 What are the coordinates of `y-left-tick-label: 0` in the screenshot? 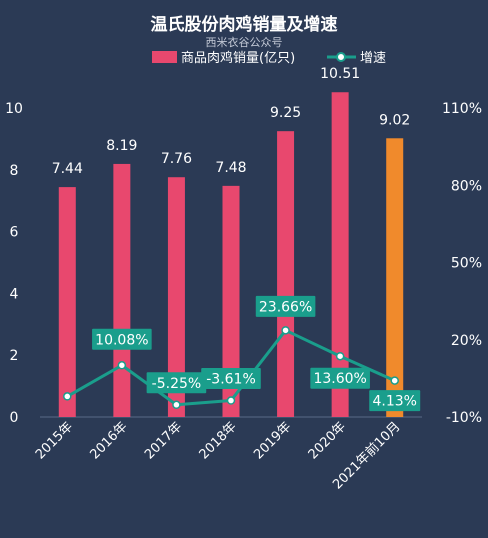 It's located at (14, 418).